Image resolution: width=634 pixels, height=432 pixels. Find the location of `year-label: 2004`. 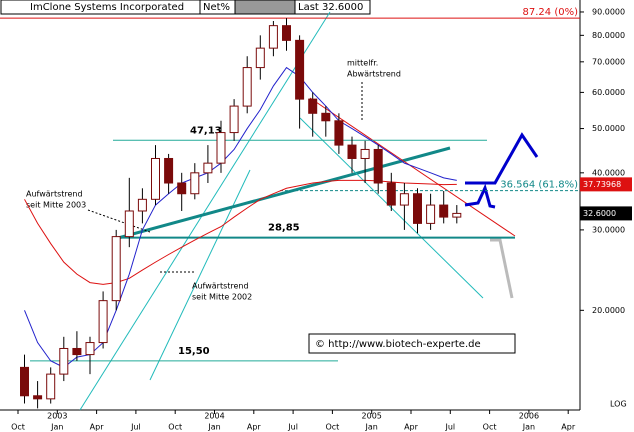

year-label: 2004 is located at coordinates (214, 416).